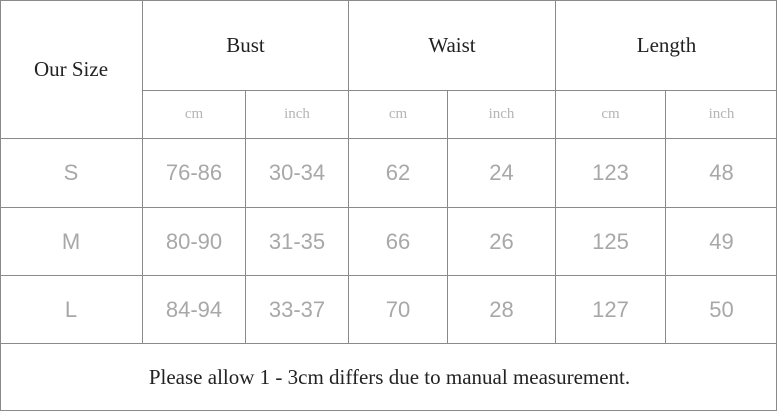  I want to click on size-cell: L, so click(72, 310).